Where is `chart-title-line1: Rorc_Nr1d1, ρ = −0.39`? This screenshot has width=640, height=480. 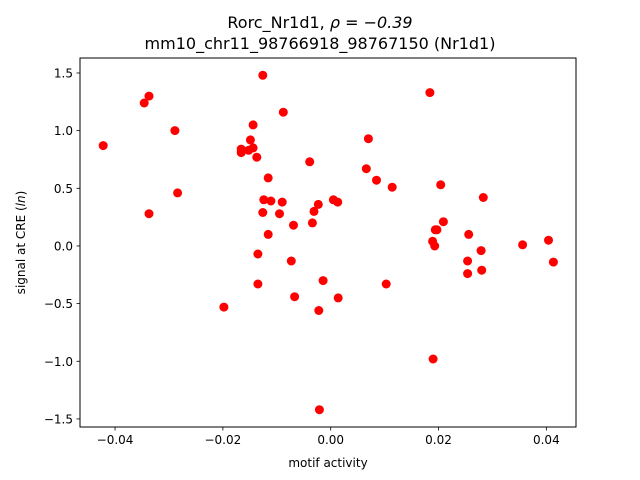 chart-title-line1: Rorc_Nr1d1, ρ = −0.39 is located at coordinates (319, 23).